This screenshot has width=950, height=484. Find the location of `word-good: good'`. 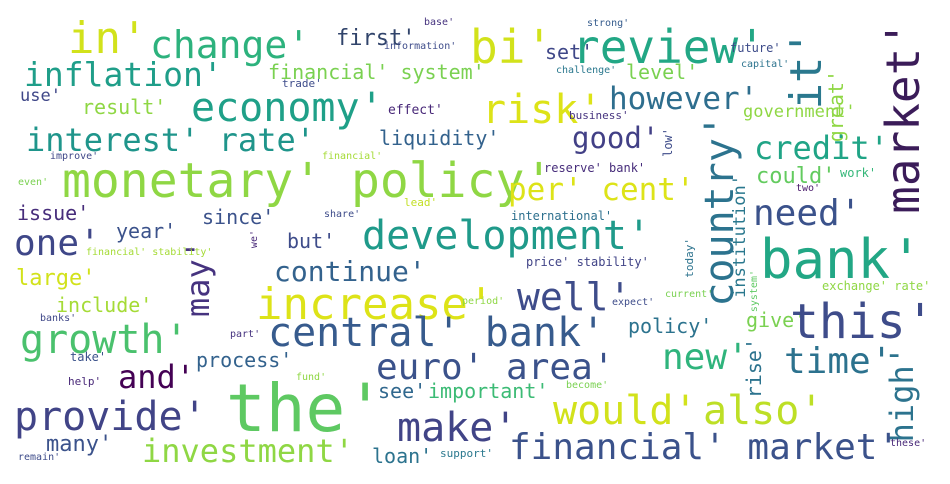

word-good: good' is located at coordinates (616, 138).